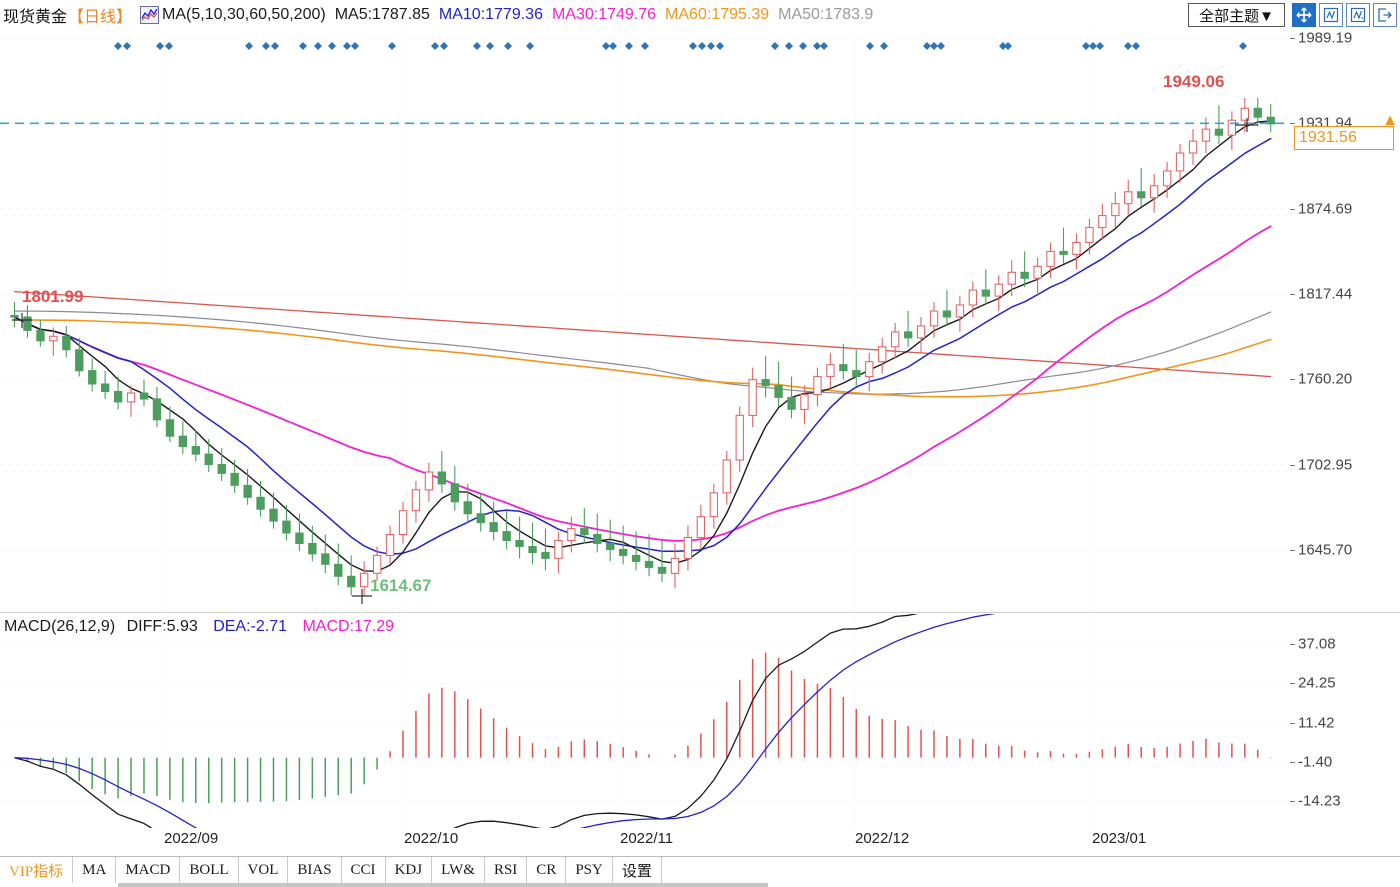  What do you see at coordinates (1331, 15) in the screenshot?
I see `chart-left-icon` at bounding box center [1331, 15].